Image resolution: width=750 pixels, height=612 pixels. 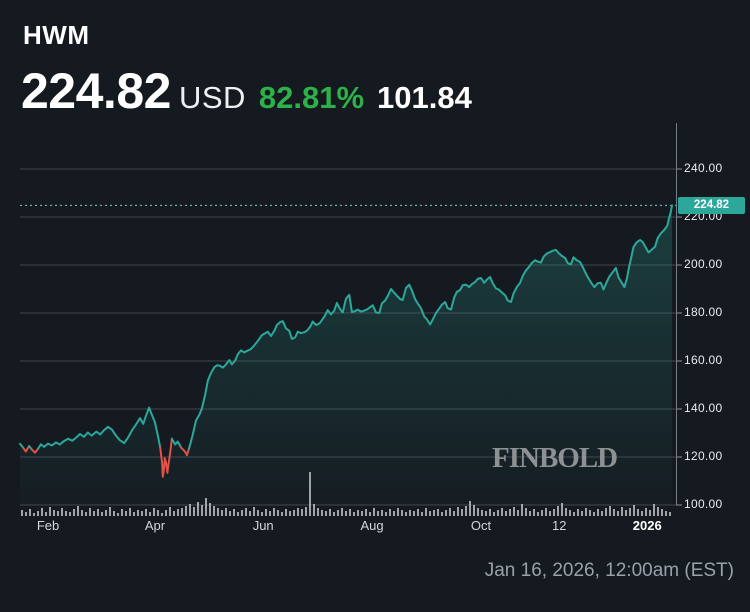 What do you see at coordinates (703, 456) in the screenshot?
I see `y-axis-tick-label: 120.00` at bounding box center [703, 456].